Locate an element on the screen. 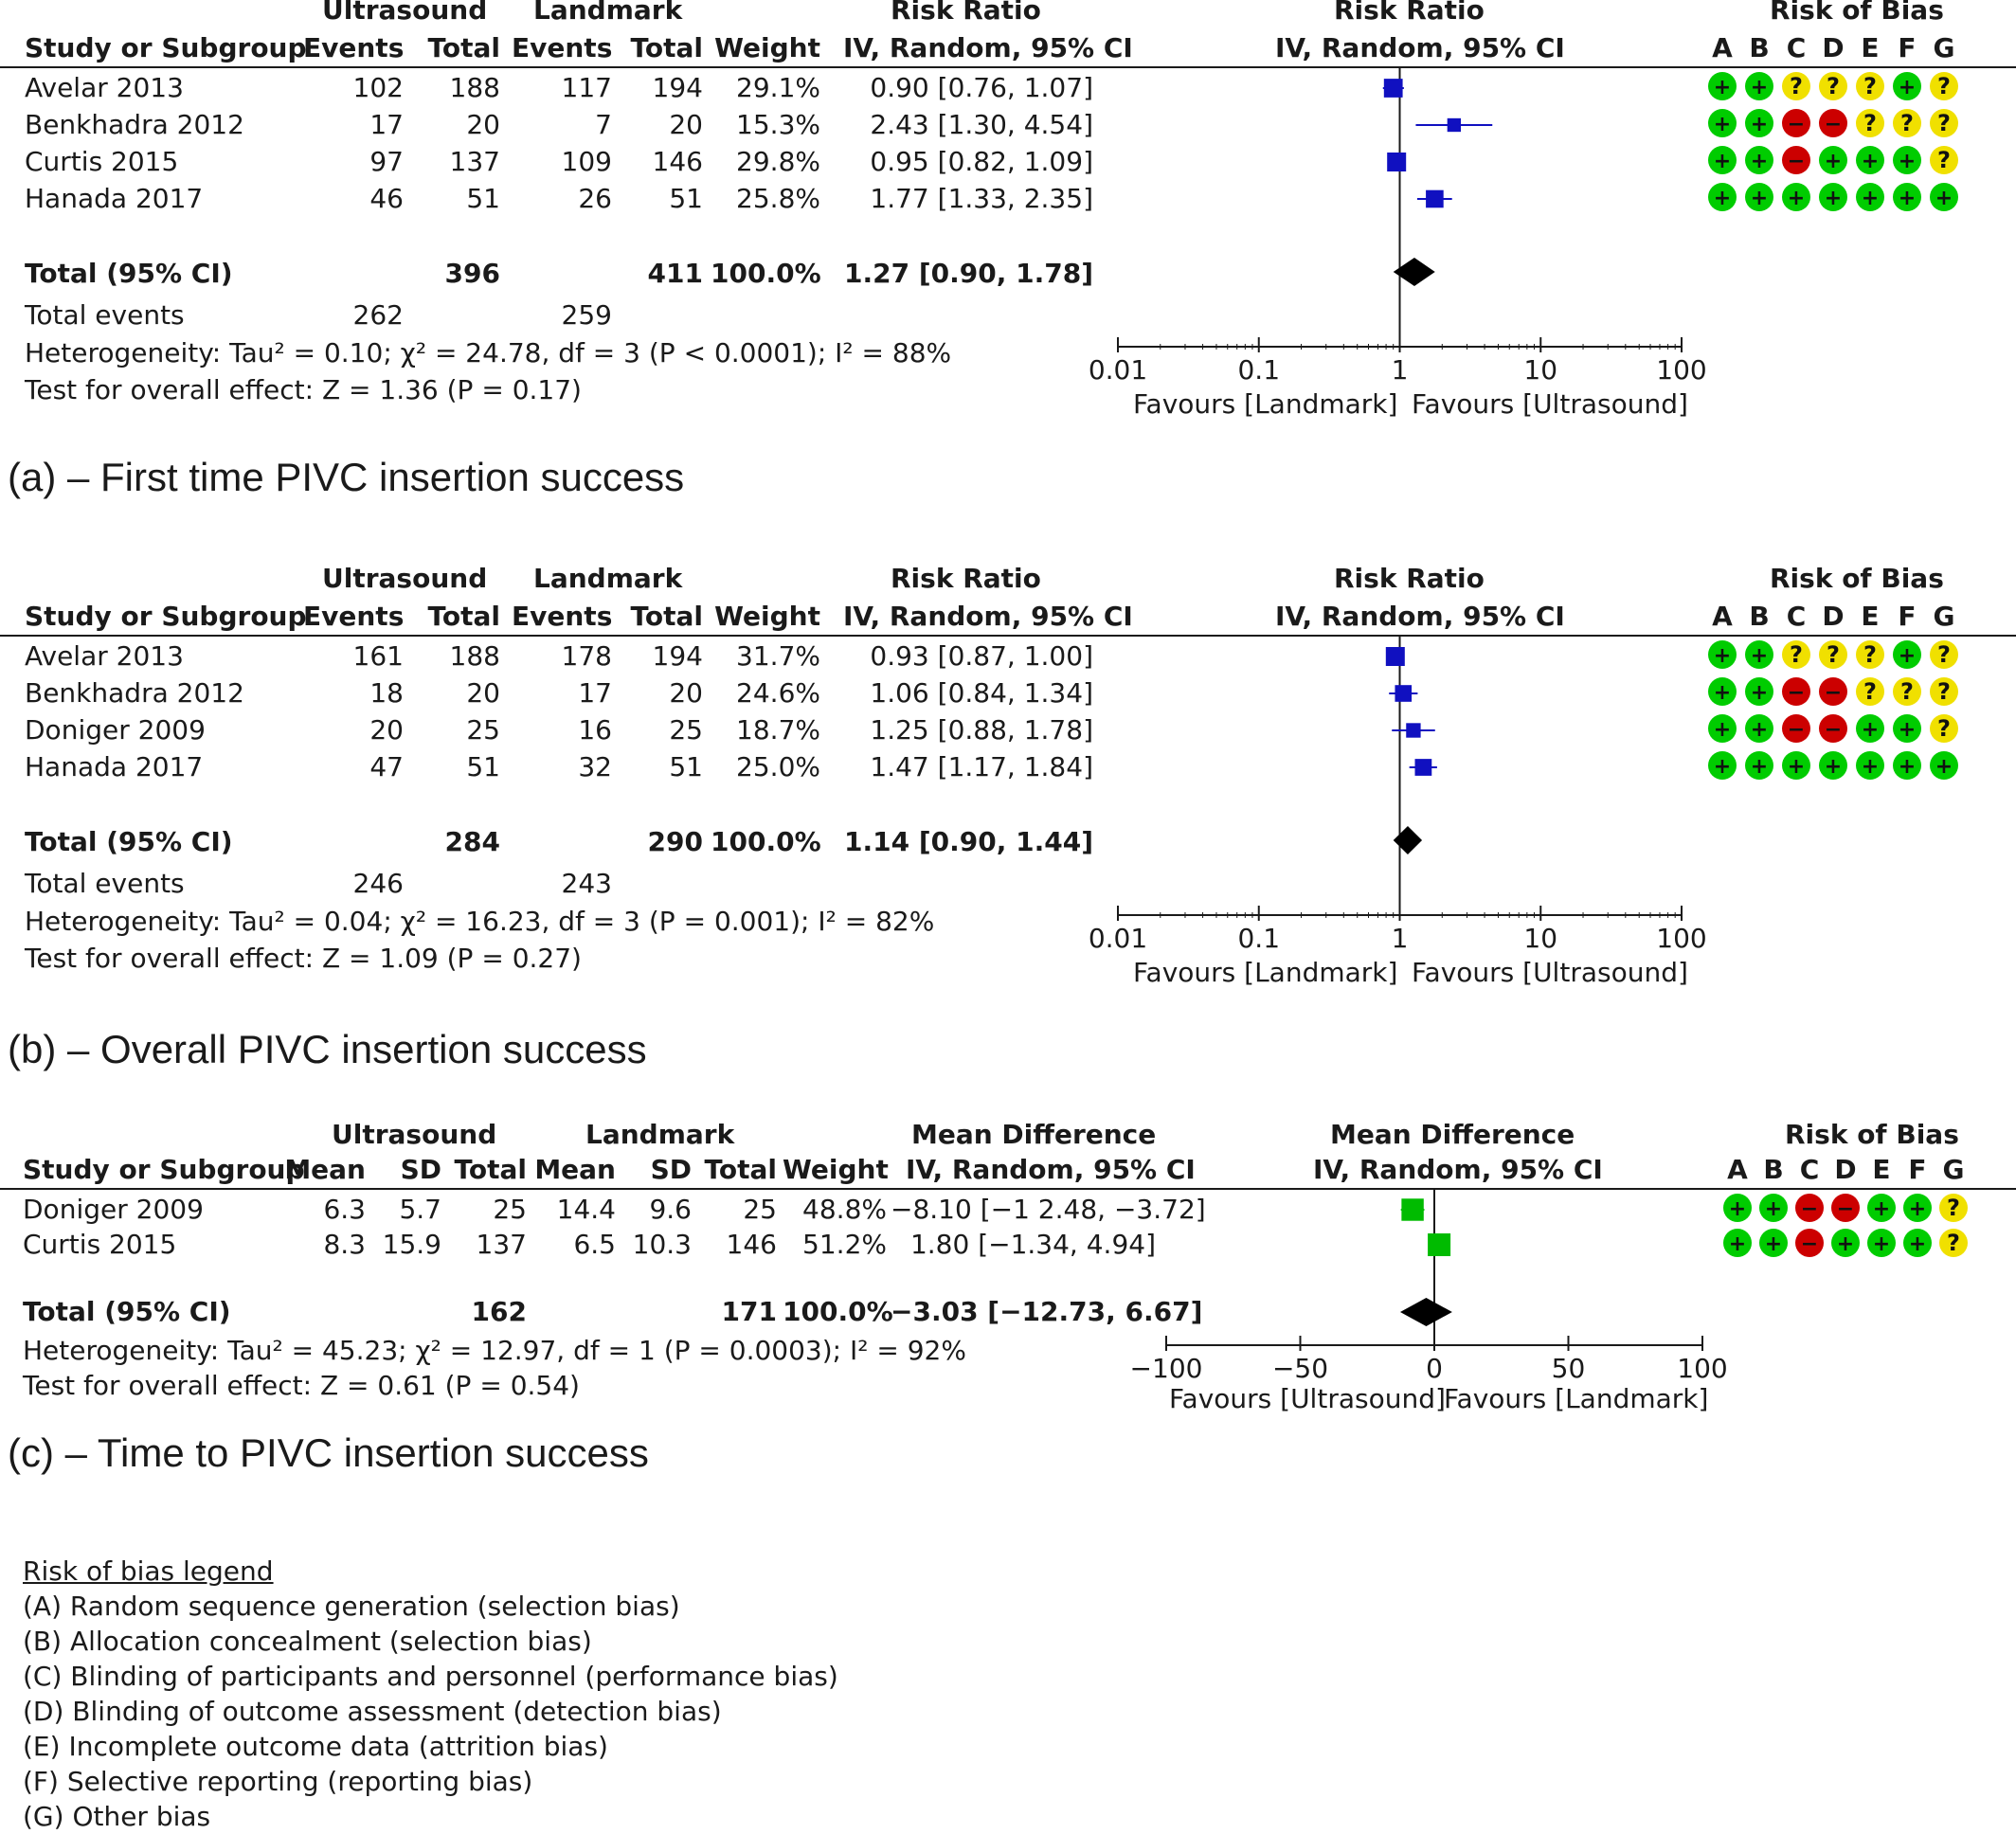 The width and height of the screenshot is (2016, 1834). total-events-1: 262 is located at coordinates (378, 315).